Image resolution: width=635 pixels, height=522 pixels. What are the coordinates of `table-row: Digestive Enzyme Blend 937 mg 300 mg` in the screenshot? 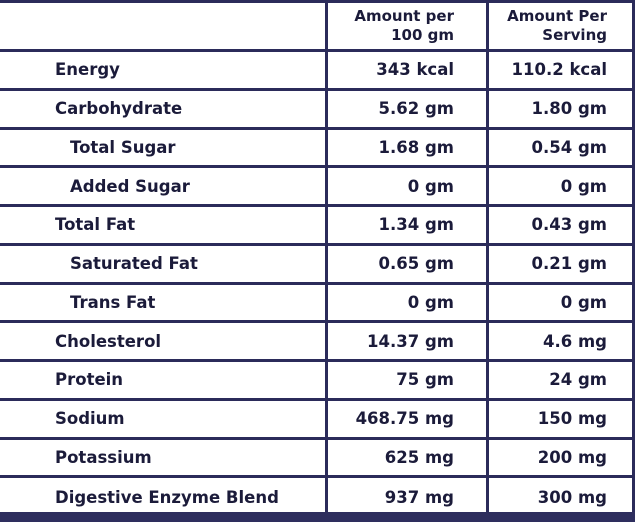 It's located at (317, 497).